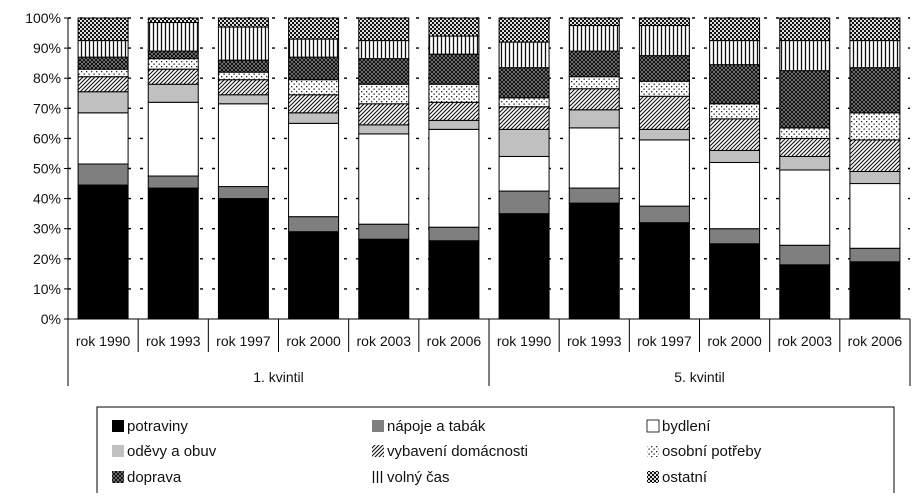  Describe the element at coordinates (712, 451) in the screenshot. I see `legend-label: osobní potřeby` at that location.